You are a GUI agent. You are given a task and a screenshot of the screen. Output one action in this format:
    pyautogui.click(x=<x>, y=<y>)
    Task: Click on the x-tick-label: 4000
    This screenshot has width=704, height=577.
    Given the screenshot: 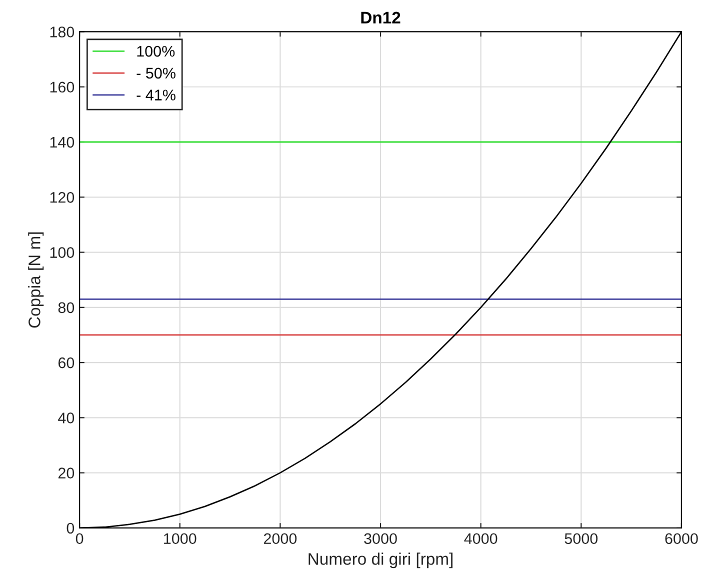 What is the action you would take?
    pyautogui.click(x=481, y=538)
    